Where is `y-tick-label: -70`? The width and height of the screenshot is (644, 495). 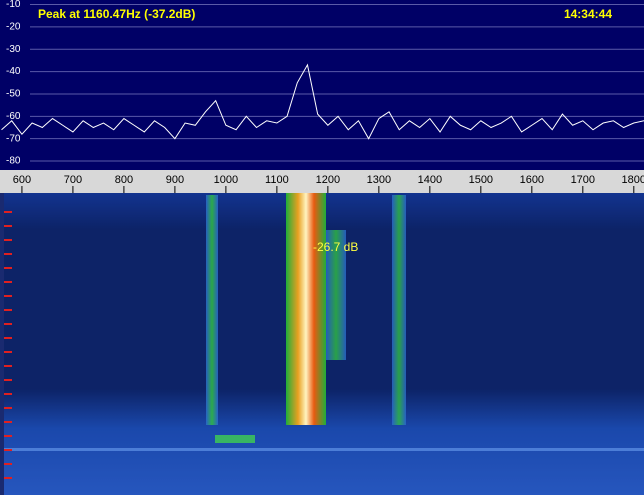
y-tick-label: -70 is located at coordinates (13, 138).